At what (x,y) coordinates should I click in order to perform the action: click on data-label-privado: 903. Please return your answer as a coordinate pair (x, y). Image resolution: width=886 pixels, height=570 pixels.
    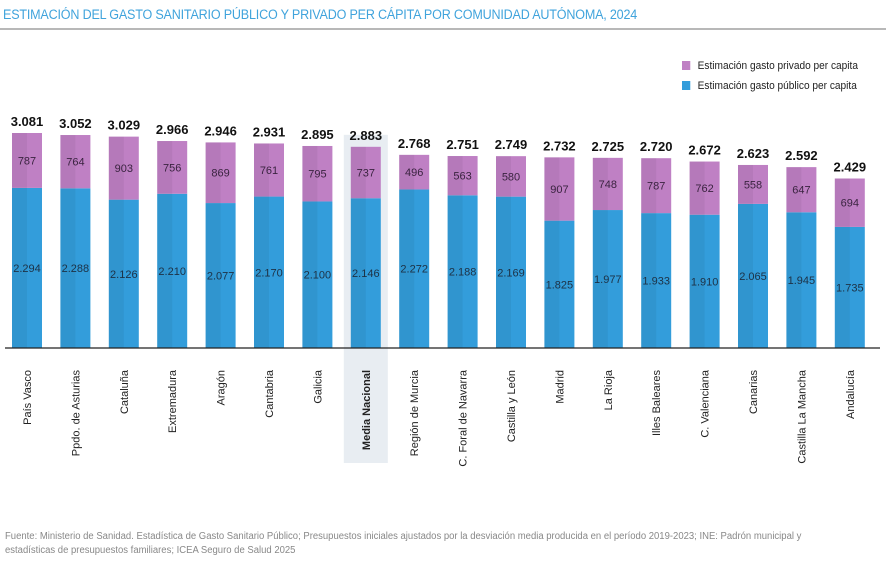
    Looking at the image, I should click on (124, 169).